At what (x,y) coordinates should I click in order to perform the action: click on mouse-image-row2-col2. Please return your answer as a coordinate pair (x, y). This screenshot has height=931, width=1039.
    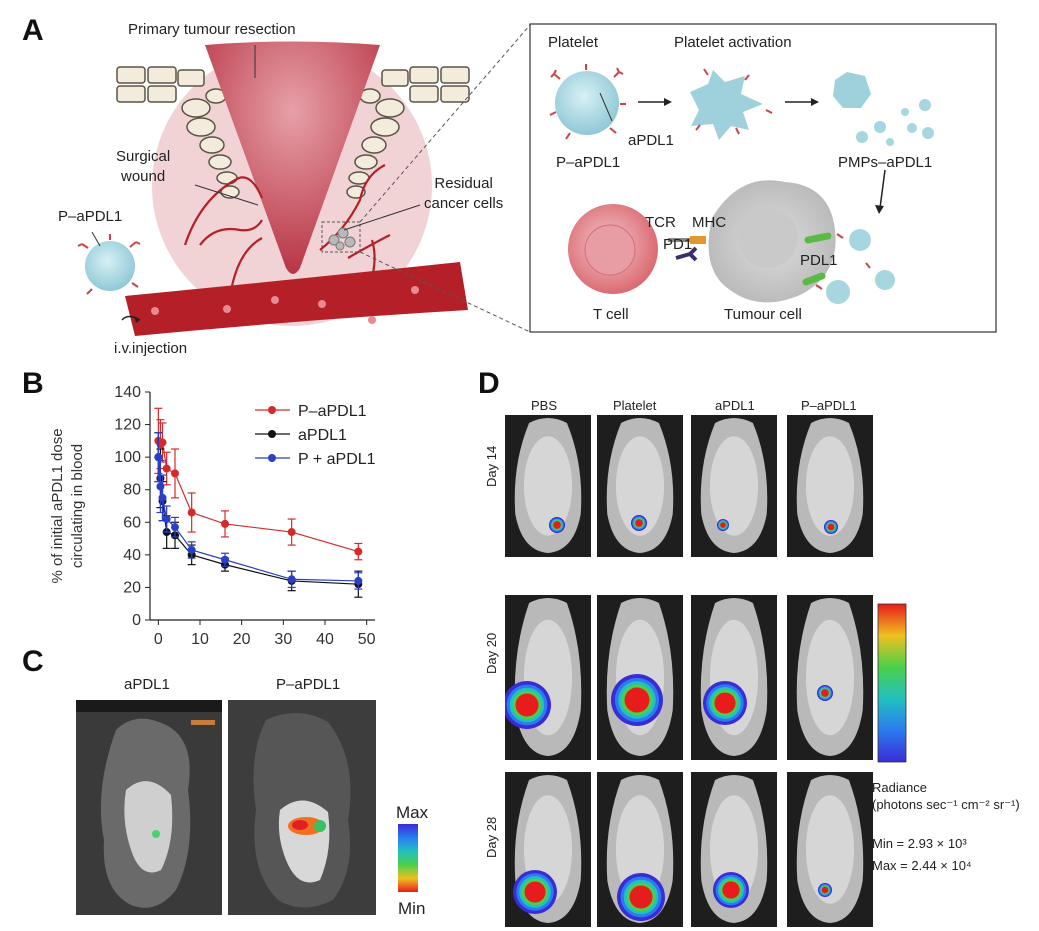
    Looking at the image, I should click on (640, 677).